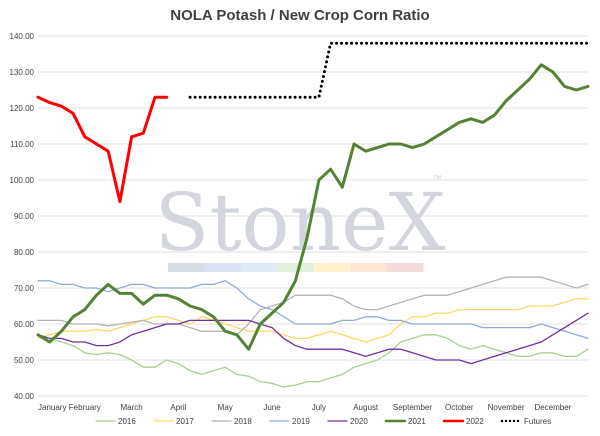 This screenshot has height=436, width=600. I want to click on watermark-logo-text: StoneX, so click(300, 222).